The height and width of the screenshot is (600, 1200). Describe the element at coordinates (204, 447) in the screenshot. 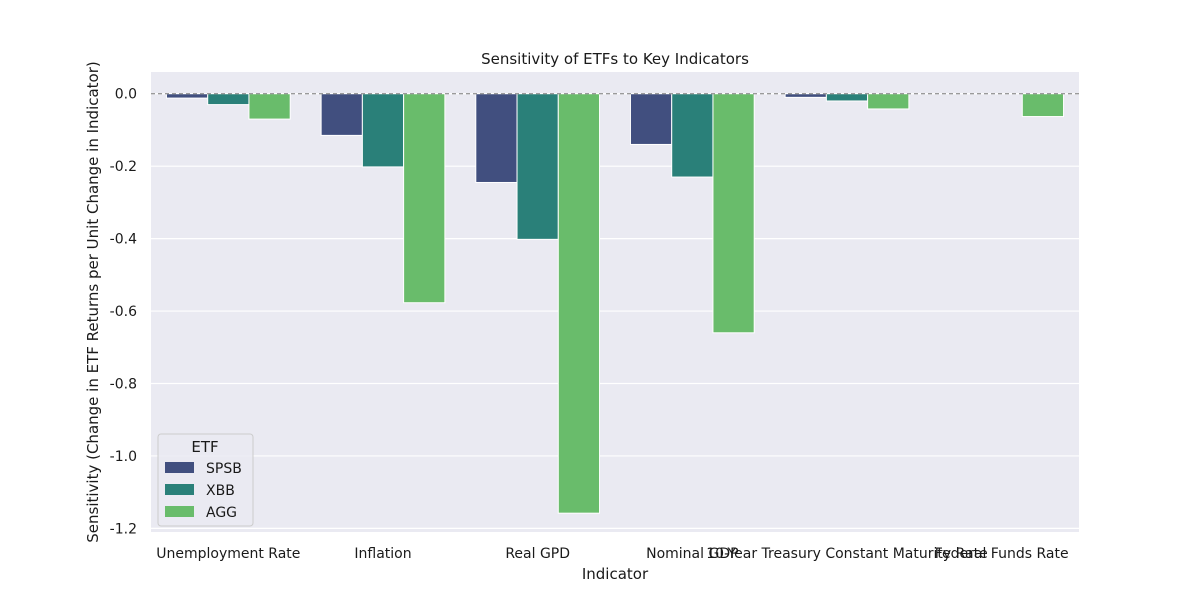

I see `legend-title: ETF` at that location.